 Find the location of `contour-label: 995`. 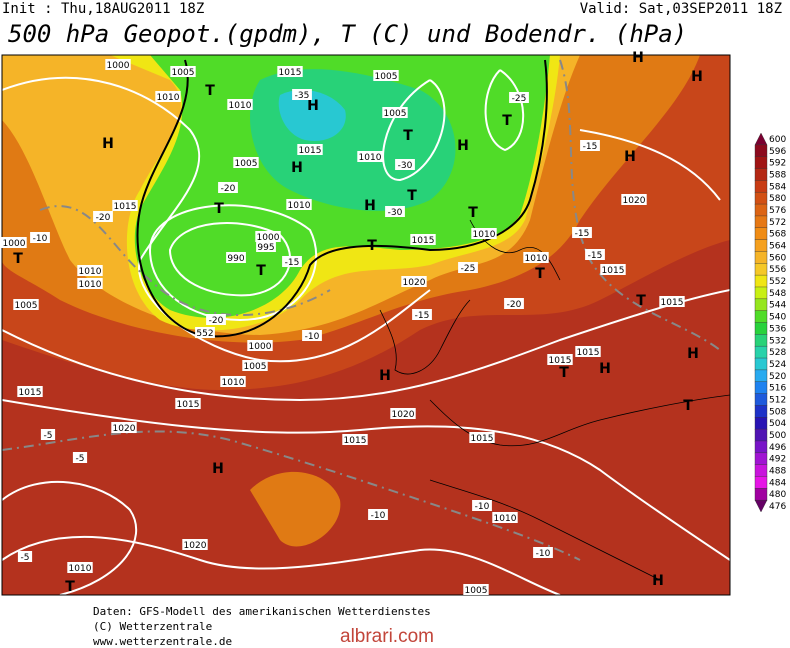

contour-label: 995 is located at coordinates (265, 248).